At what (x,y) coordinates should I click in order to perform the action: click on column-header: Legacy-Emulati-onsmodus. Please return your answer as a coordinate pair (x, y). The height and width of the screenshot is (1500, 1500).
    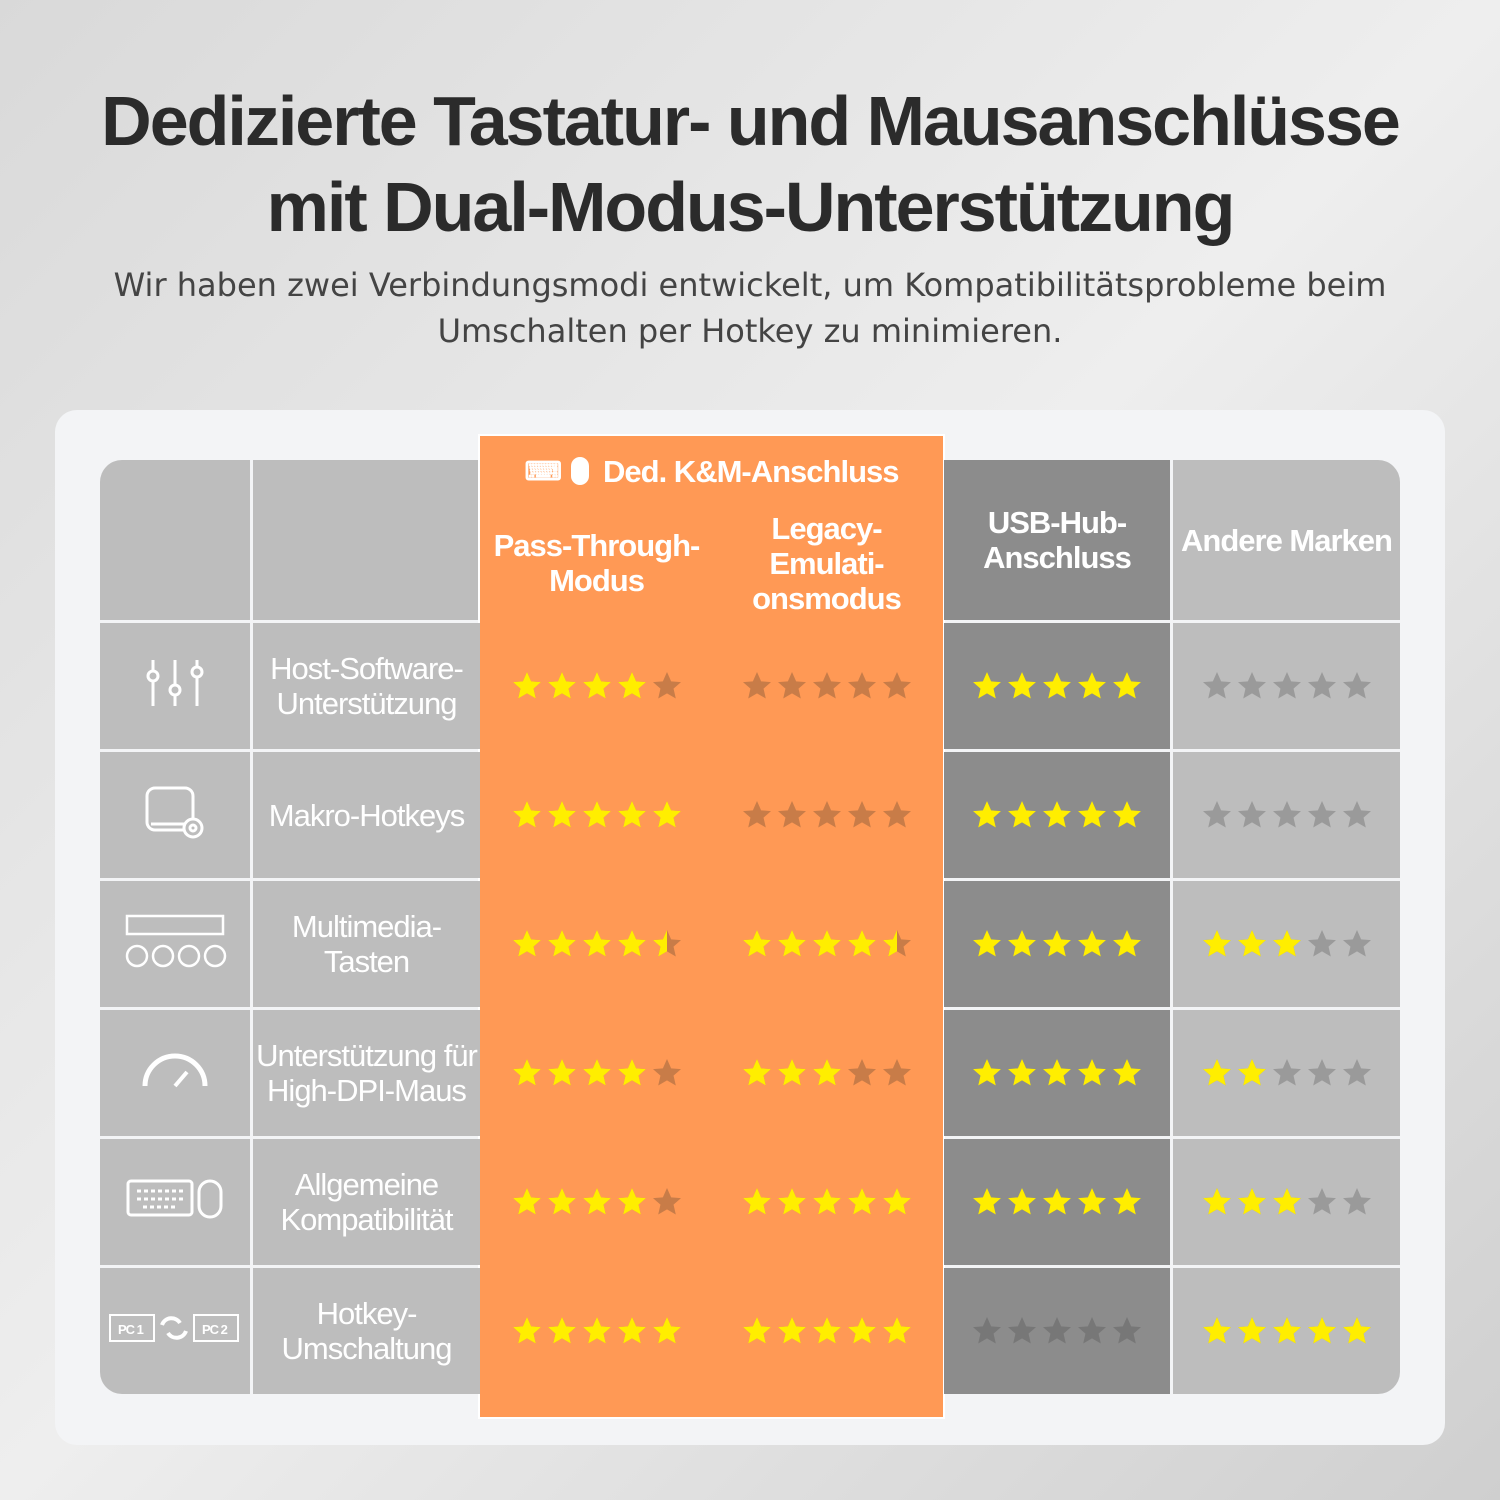
    Looking at the image, I should click on (826, 563).